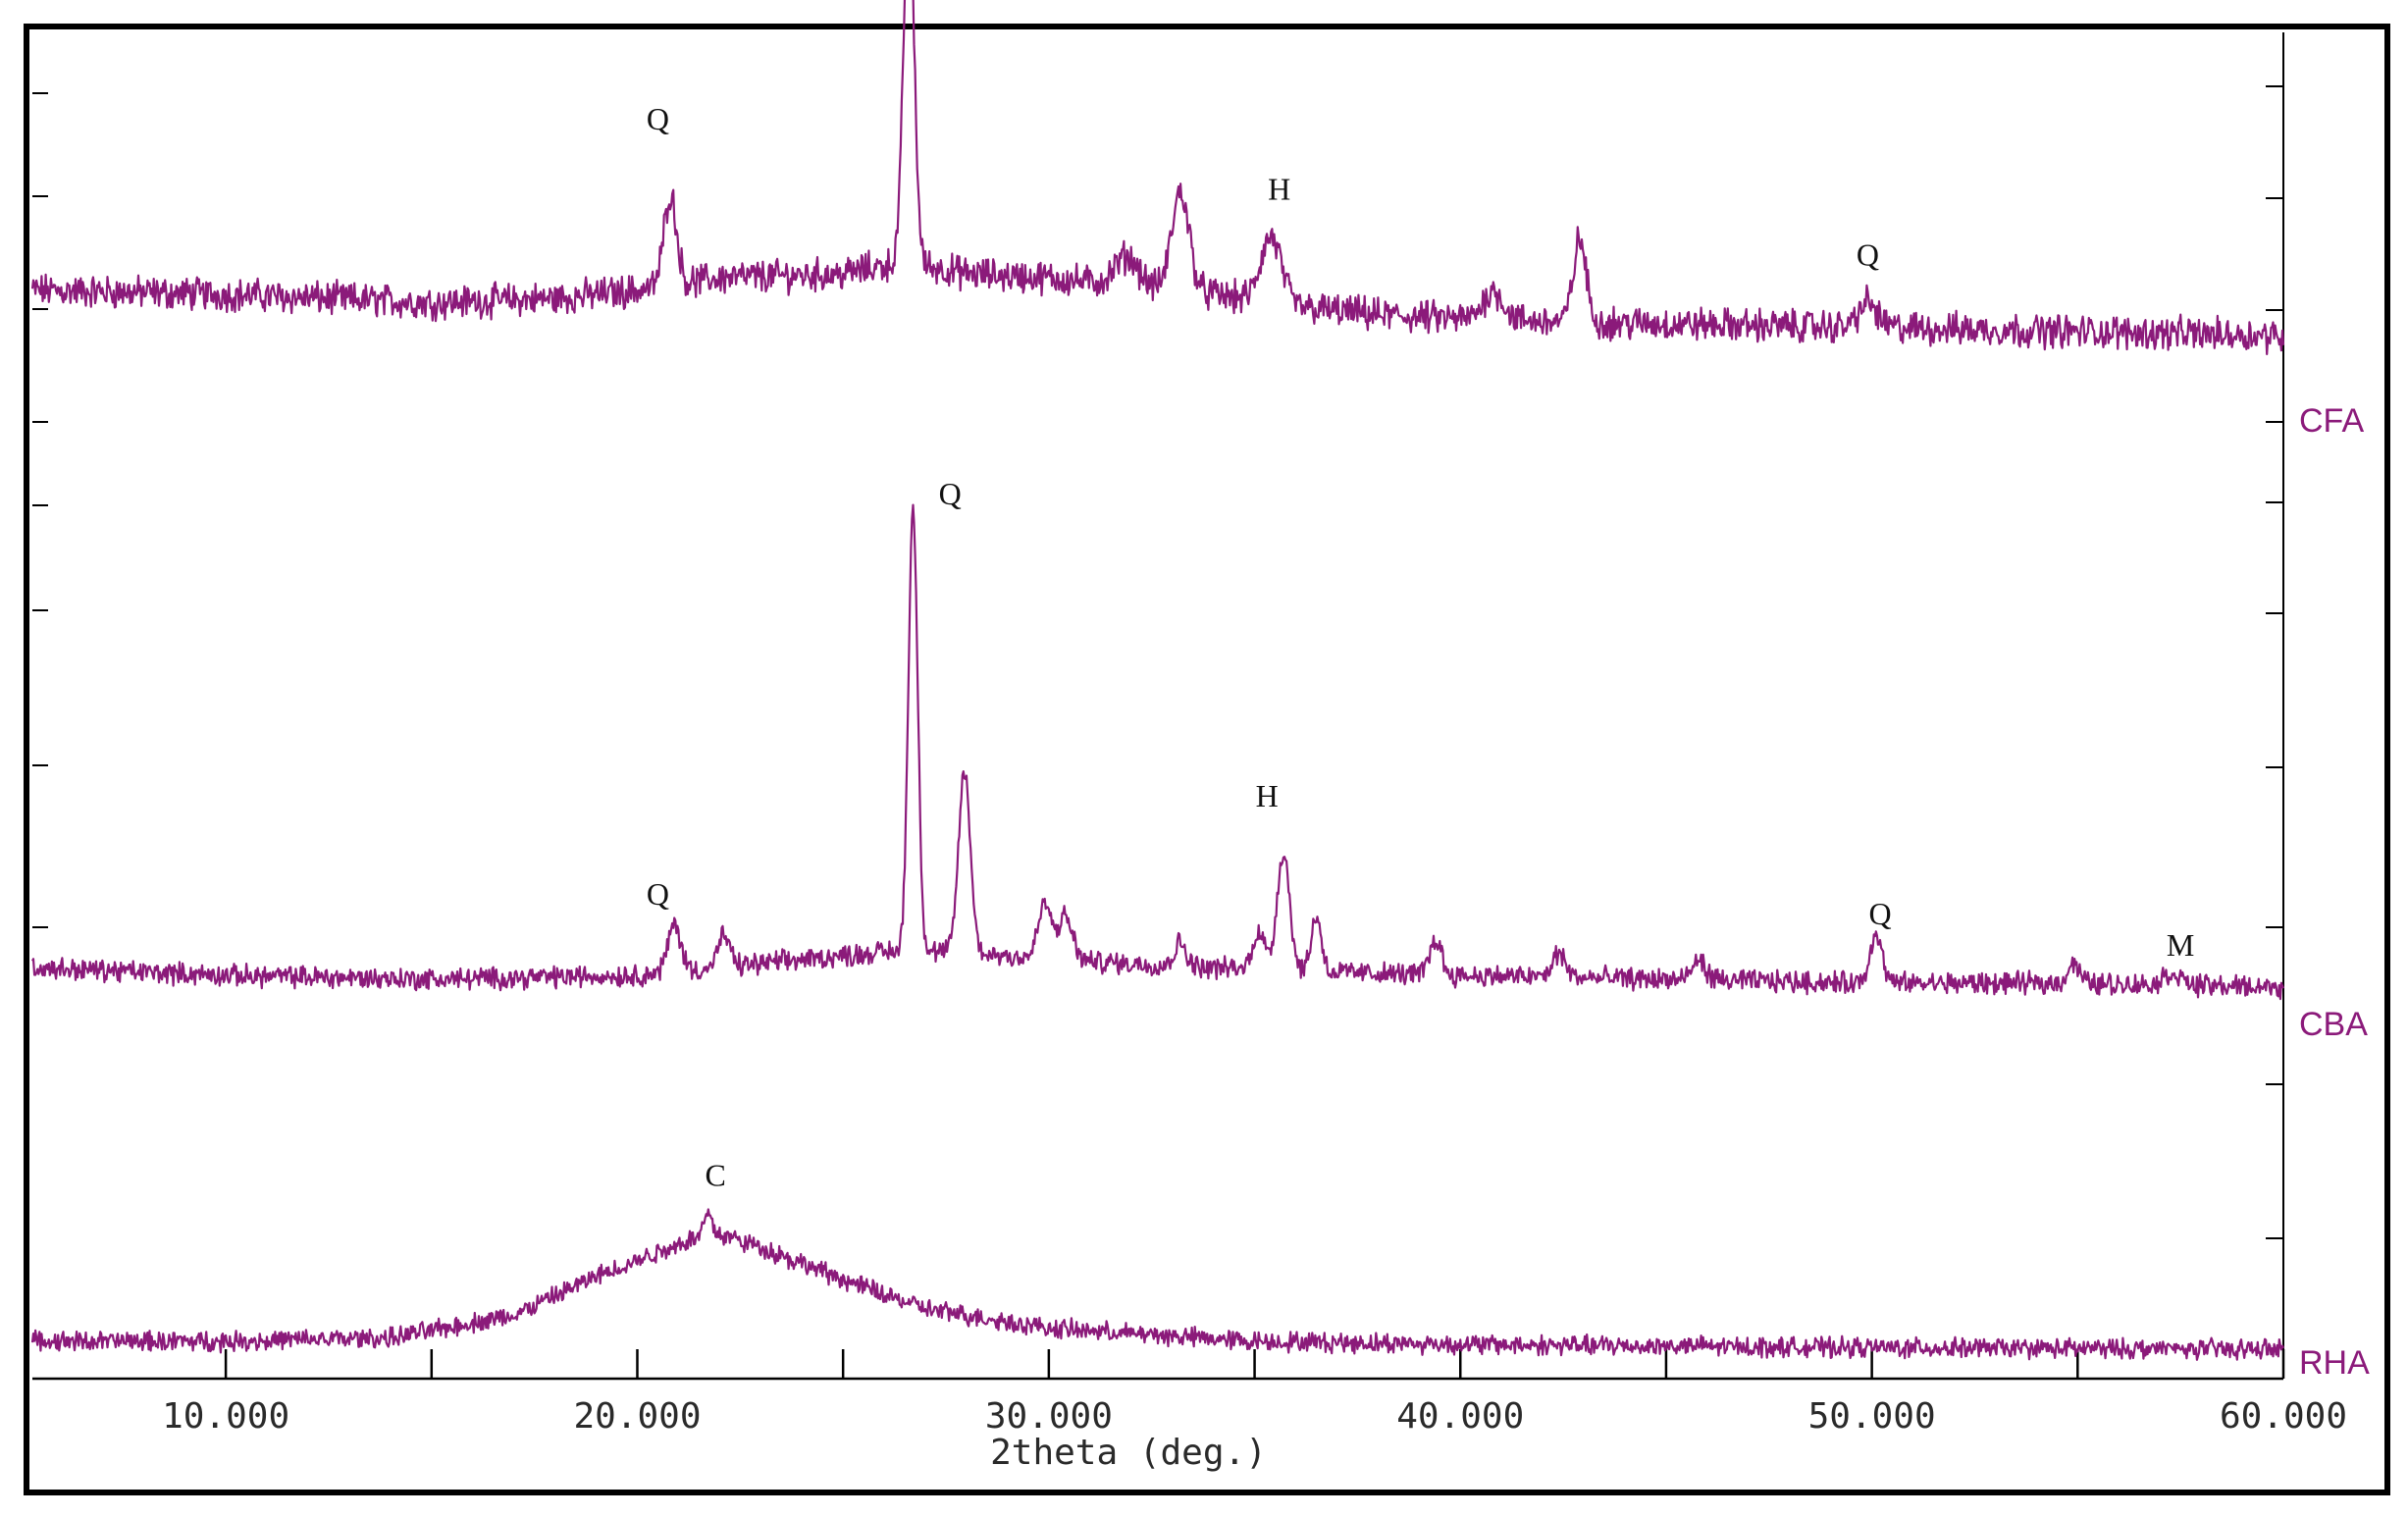 The height and width of the screenshot is (1517, 2408). Describe the element at coordinates (1255, 1393) in the screenshot. I see `x-axis-ticks: 10.000 20.000 30.000 40.000 50.000 60.000` at that location.